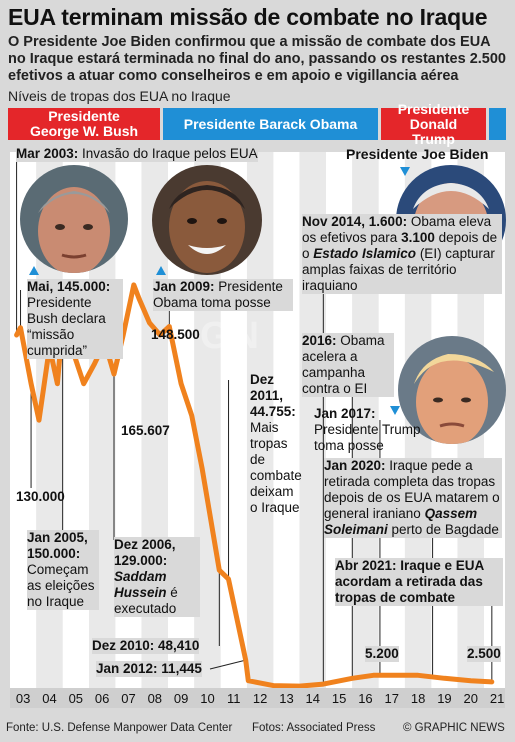 This screenshot has height=742, width=515. I want to click on photo-bush, so click(74, 219).